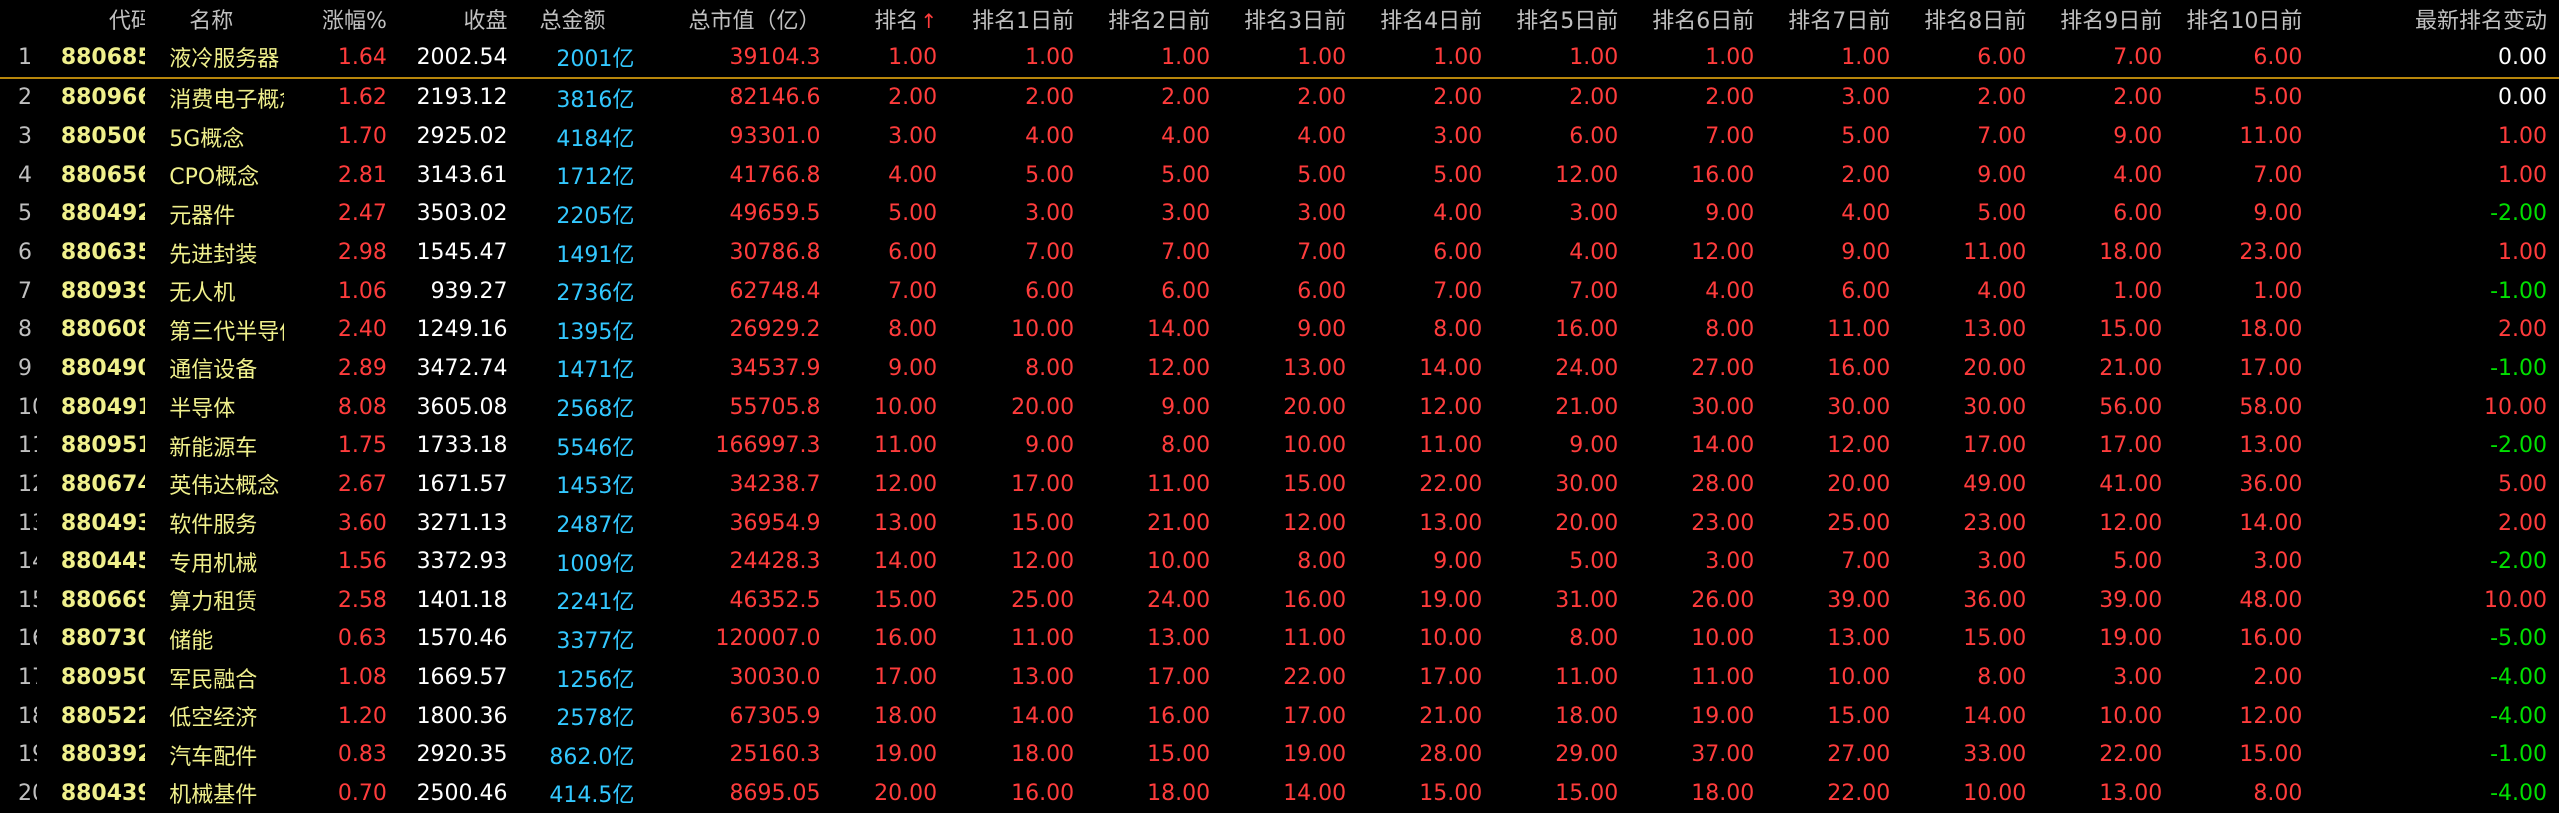 The height and width of the screenshot is (813, 2559). I want to click on row-rank-8d: 49.00, so click(1995, 484).